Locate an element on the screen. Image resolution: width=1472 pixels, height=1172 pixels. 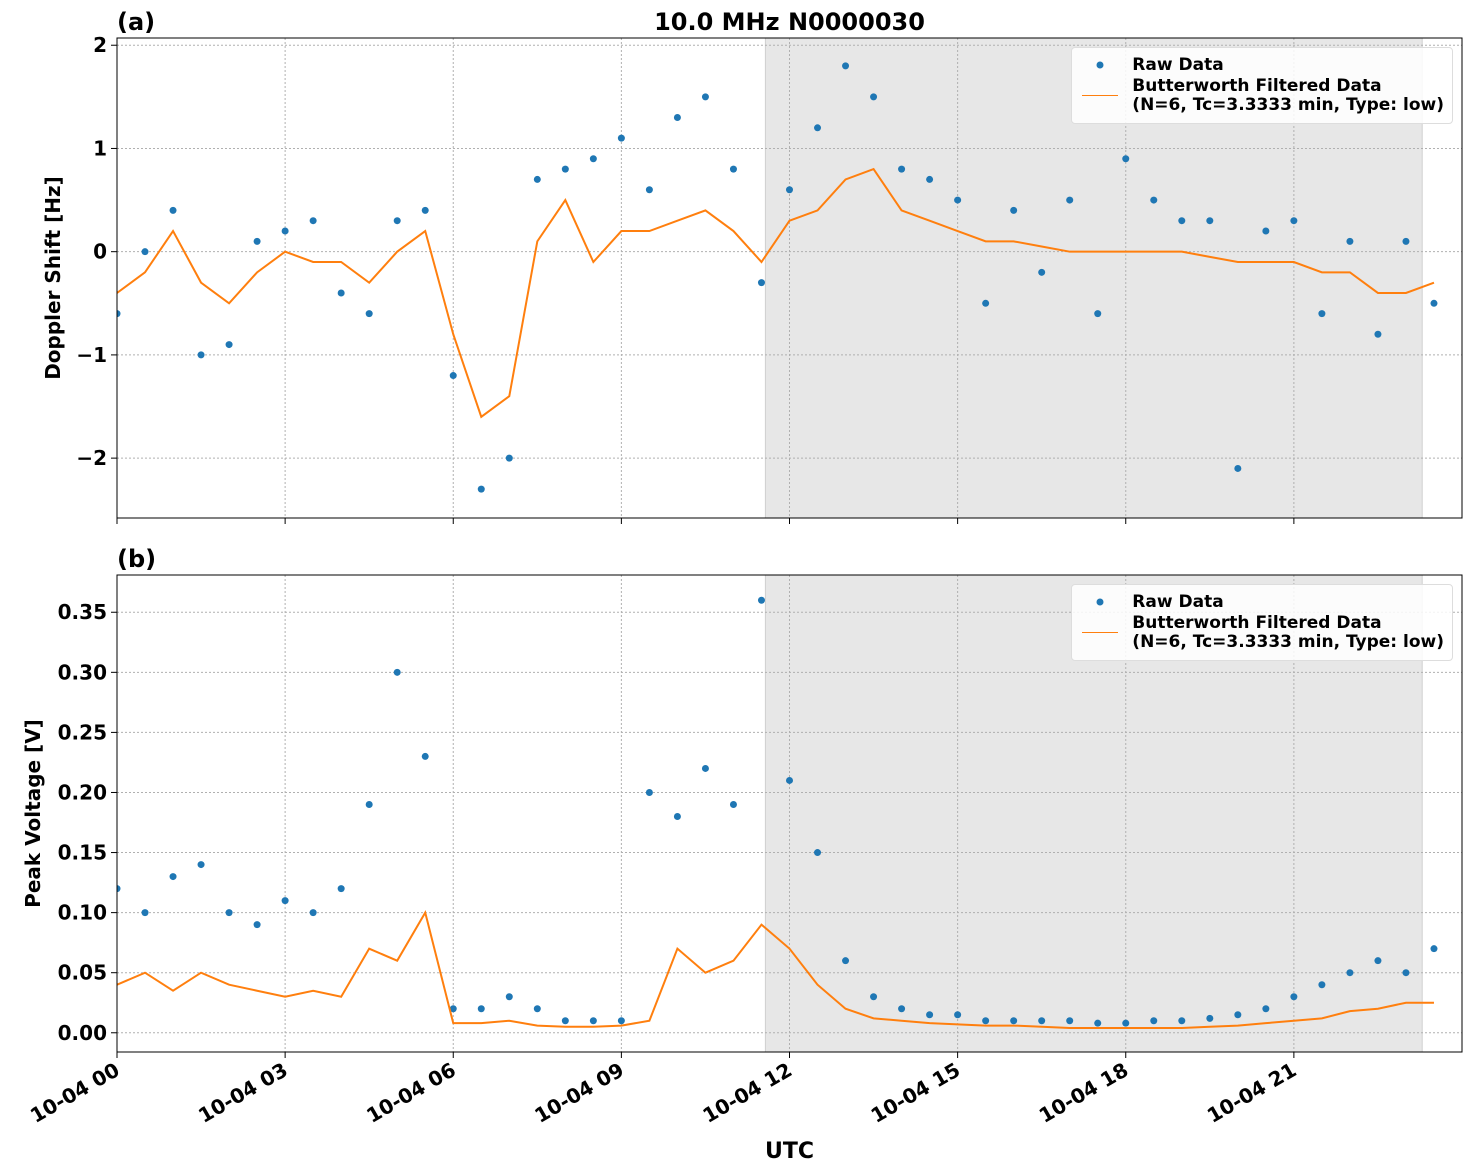
y-tick-label: 0.10 is located at coordinates (82, 913).